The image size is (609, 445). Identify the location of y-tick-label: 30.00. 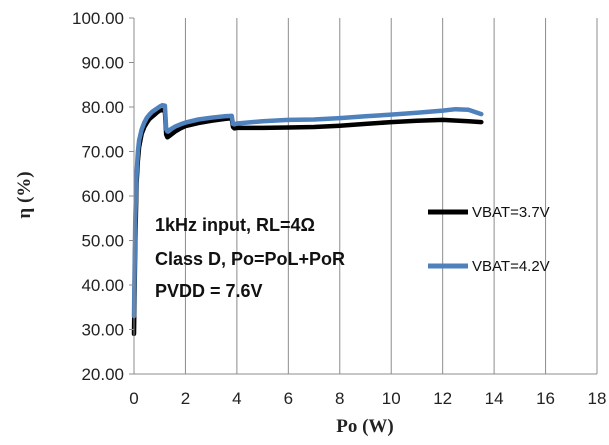
(102, 330).